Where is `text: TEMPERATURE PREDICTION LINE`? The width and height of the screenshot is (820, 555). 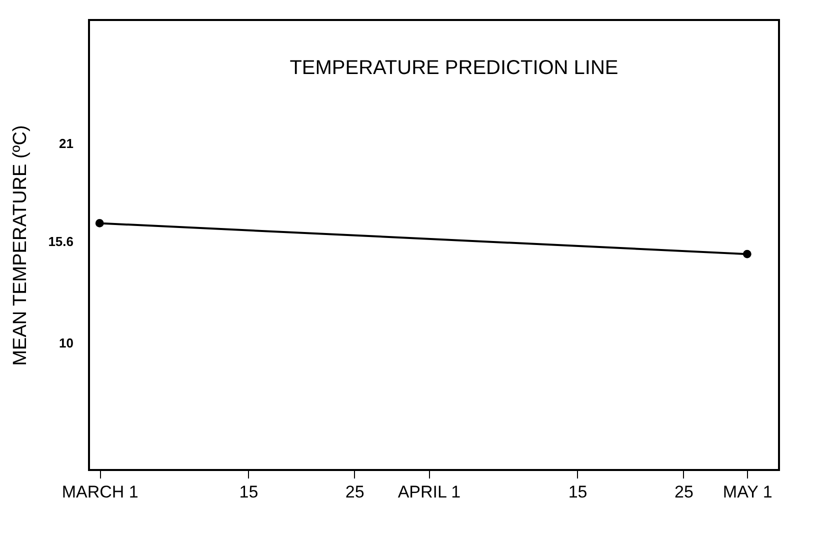
text: TEMPERATURE PREDICTION LINE is located at coordinates (454, 68).